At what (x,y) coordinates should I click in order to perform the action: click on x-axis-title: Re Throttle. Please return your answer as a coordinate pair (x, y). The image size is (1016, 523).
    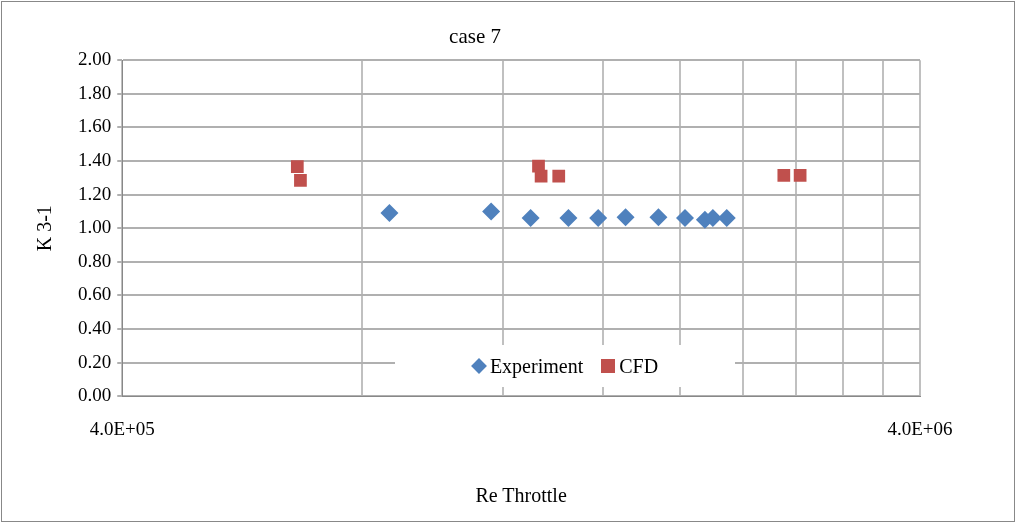
    Looking at the image, I should click on (521, 495).